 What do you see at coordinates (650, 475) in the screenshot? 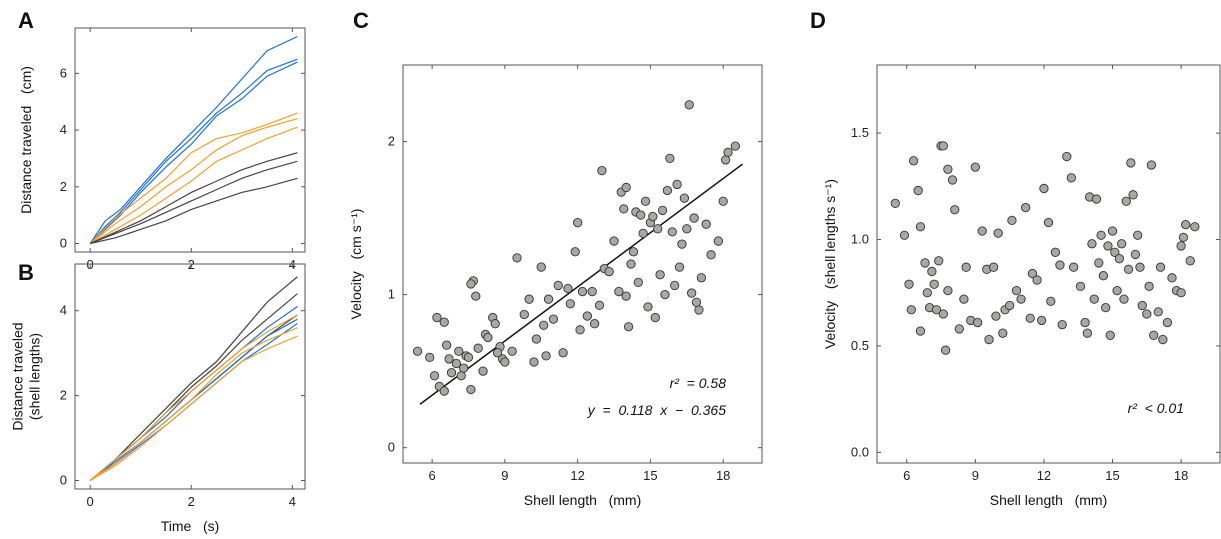
I see `x-tick-label: 15` at bounding box center [650, 475].